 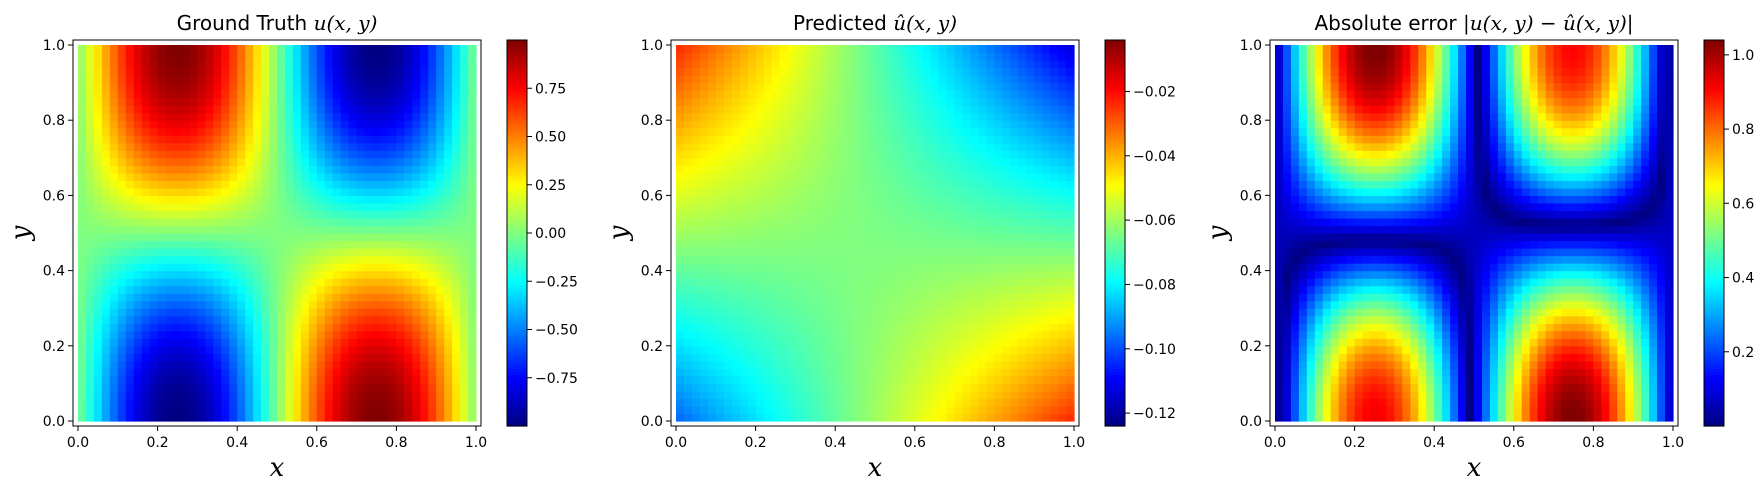 I want to click on chart-title-math: u(x, y), so click(x=346, y=23).